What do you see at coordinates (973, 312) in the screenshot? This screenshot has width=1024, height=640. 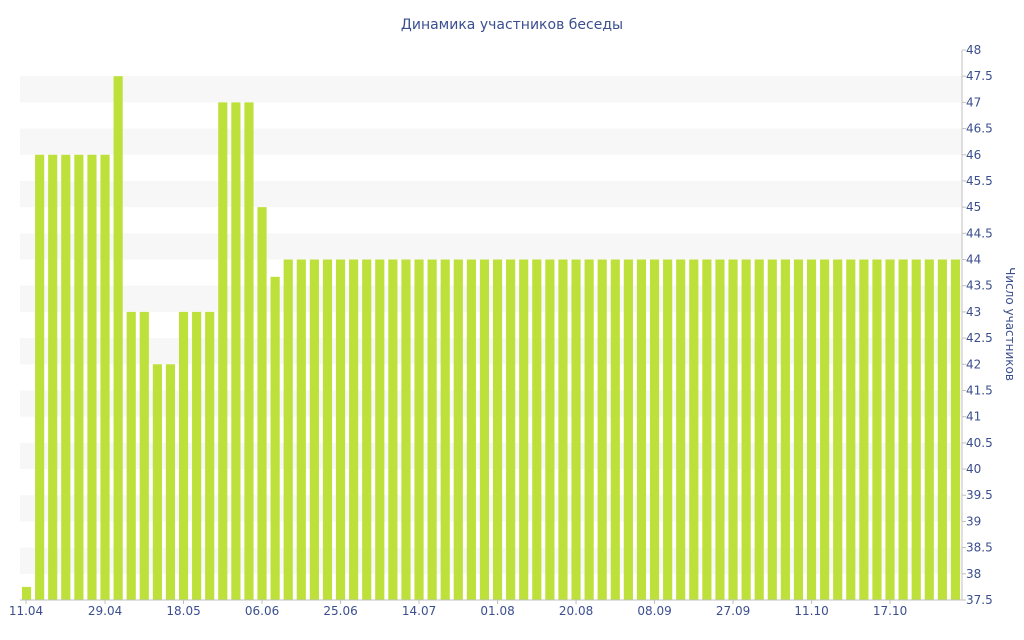 I see `y-tick-label: 43` at bounding box center [973, 312].